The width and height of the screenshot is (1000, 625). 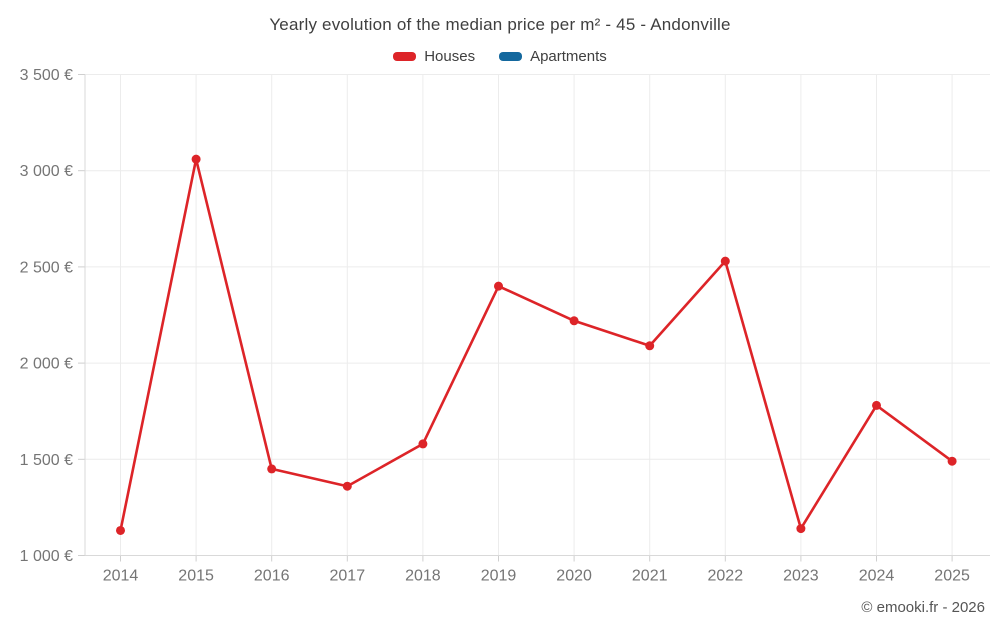 What do you see at coordinates (952, 461) in the screenshot?
I see `data-point-2025` at bounding box center [952, 461].